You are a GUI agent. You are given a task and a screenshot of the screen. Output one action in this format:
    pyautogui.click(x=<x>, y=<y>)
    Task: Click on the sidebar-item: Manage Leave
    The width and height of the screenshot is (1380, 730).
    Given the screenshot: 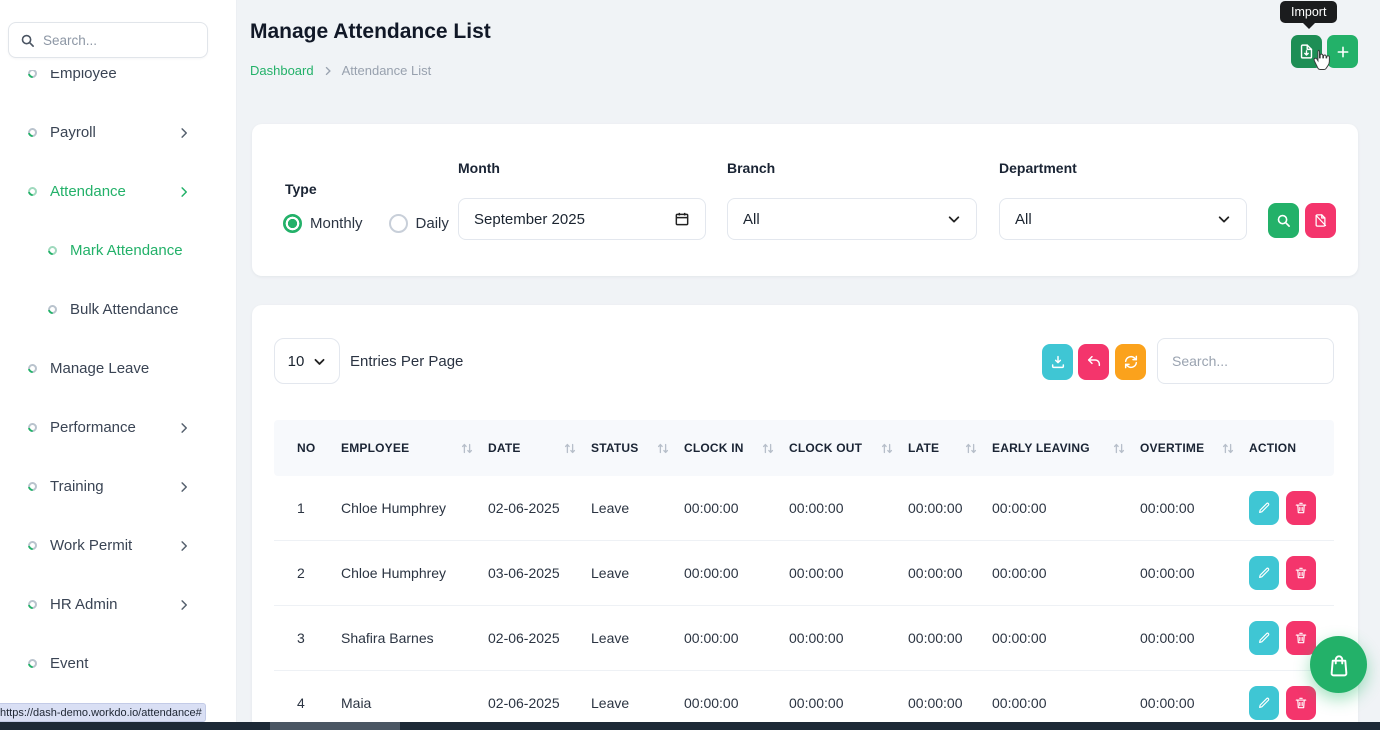 What is the action you would take?
    pyautogui.click(x=118, y=368)
    